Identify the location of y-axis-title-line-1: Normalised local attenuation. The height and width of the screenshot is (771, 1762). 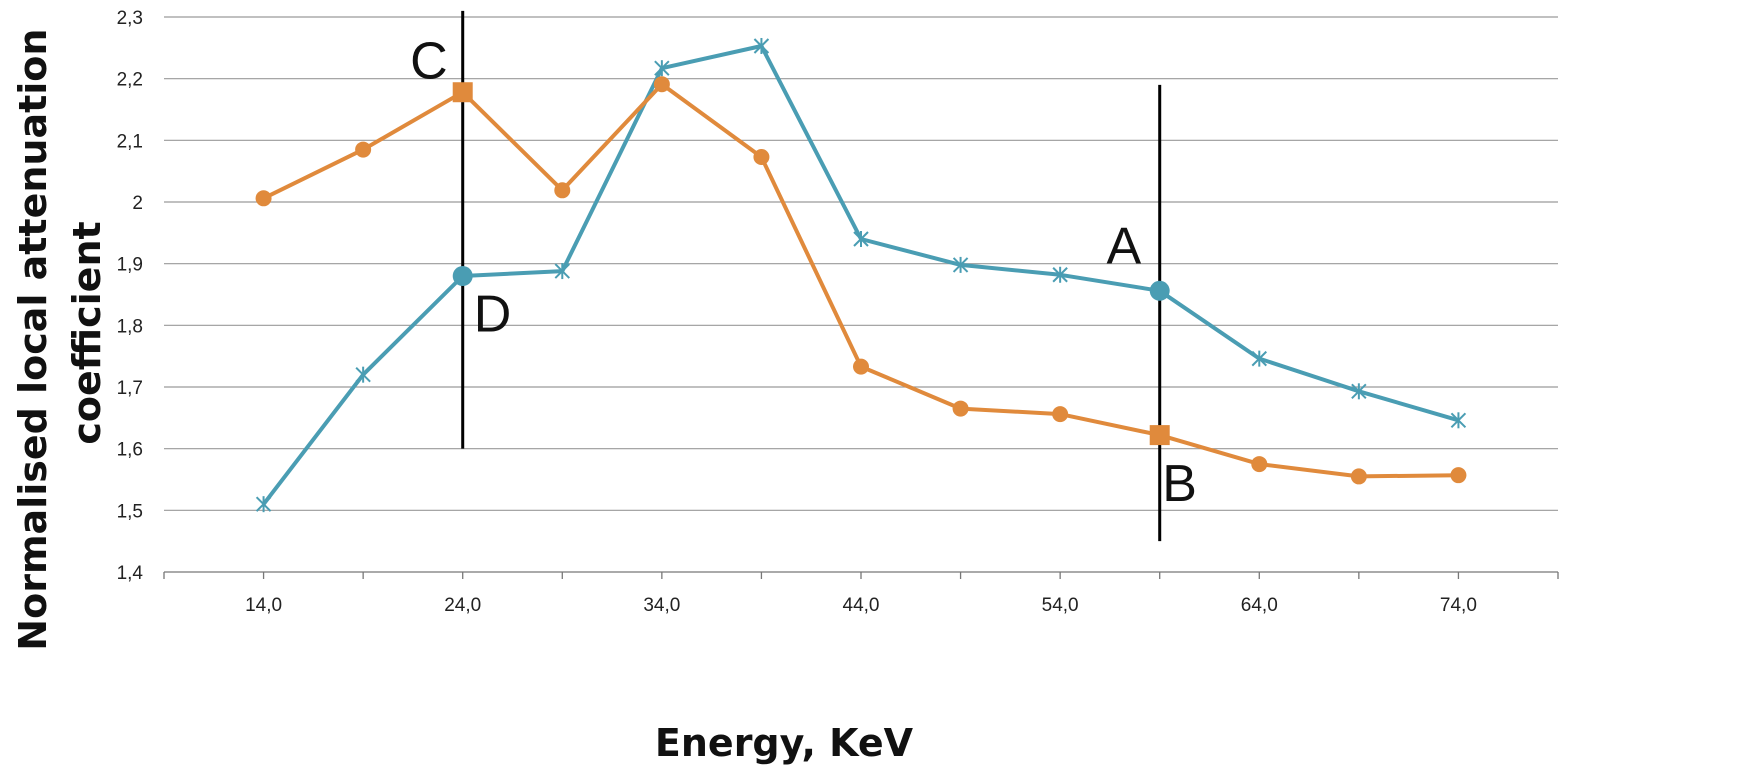
(33, 340).